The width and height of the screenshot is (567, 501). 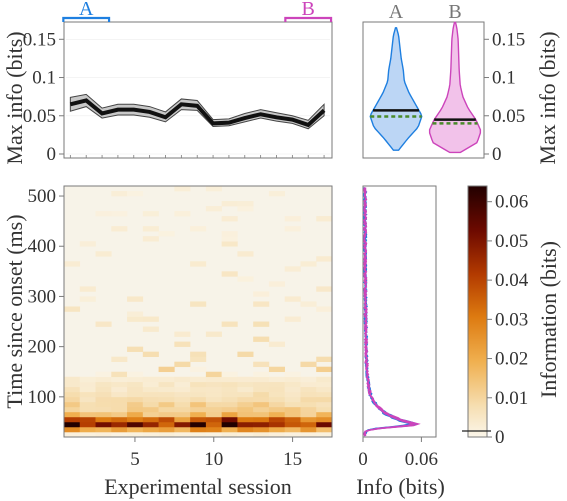 What do you see at coordinates (198, 90) in the screenshot?
I see `top-panel-frame` at bounding box center [198, 90].